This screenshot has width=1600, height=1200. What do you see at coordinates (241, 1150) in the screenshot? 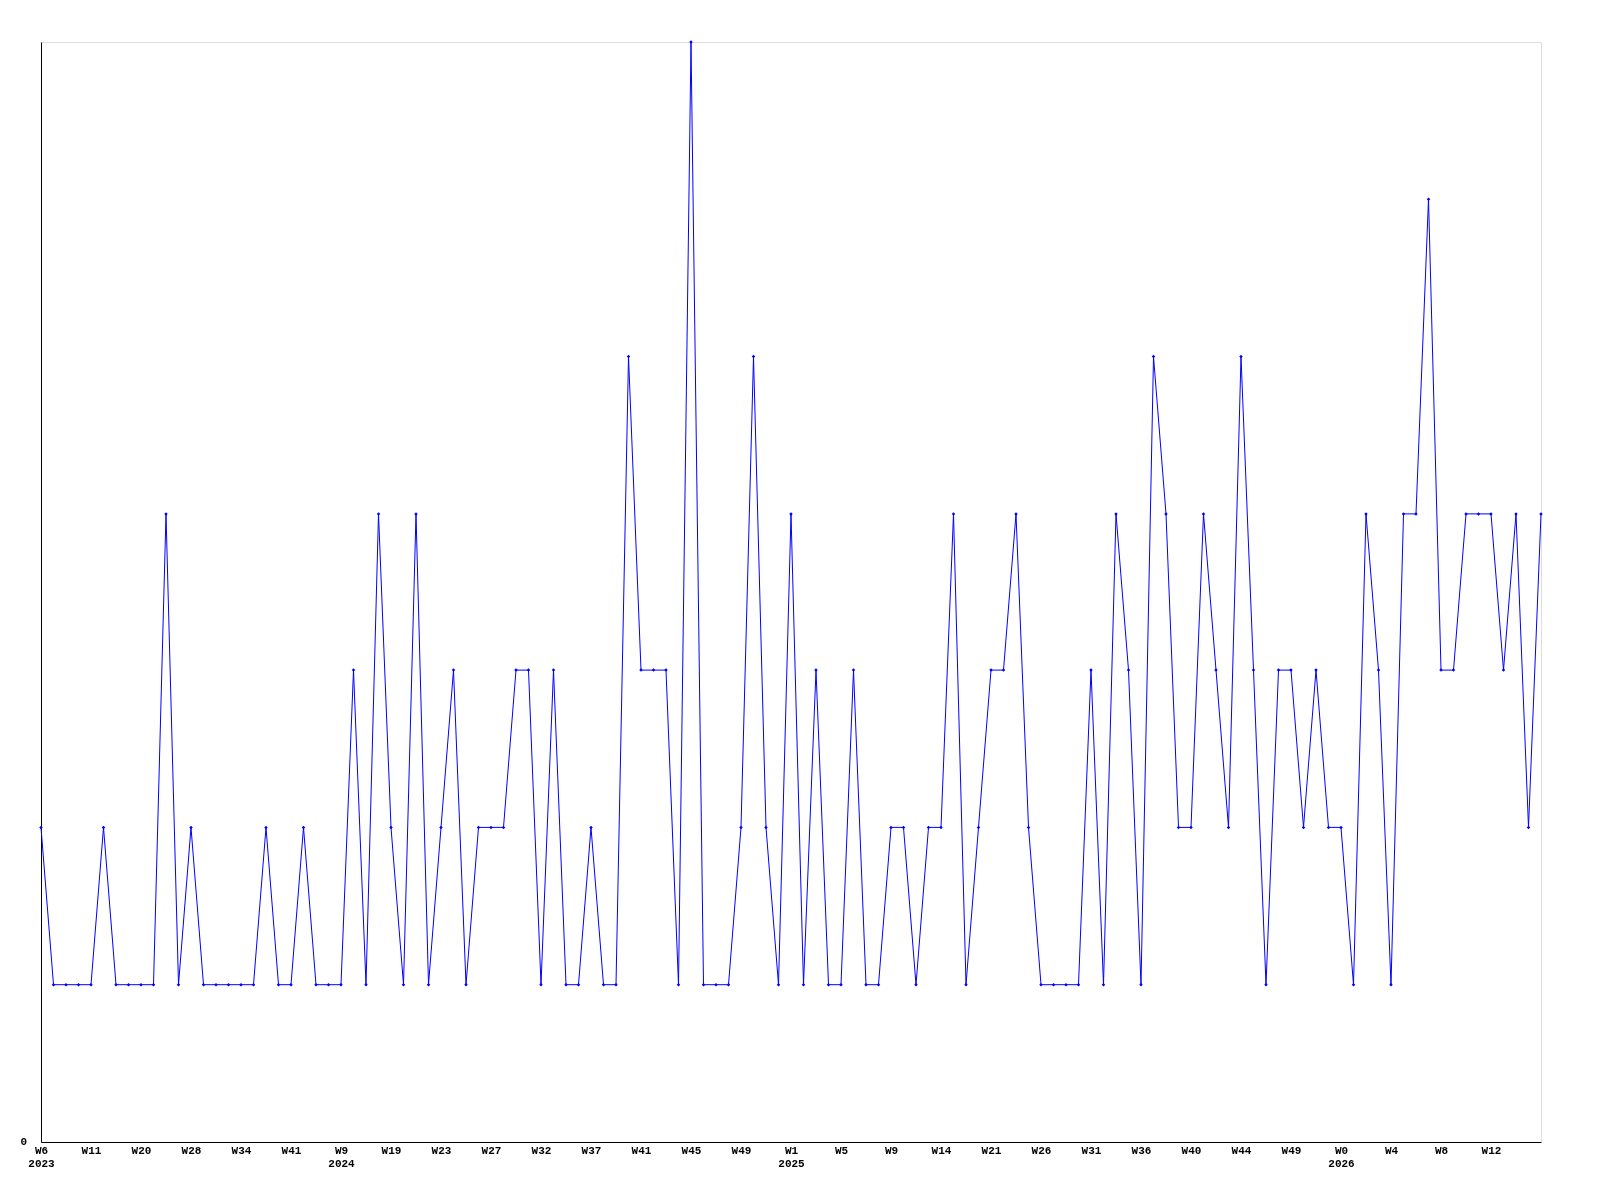
I see `x-tick-label: W34` at bounding box center [241, 1150].